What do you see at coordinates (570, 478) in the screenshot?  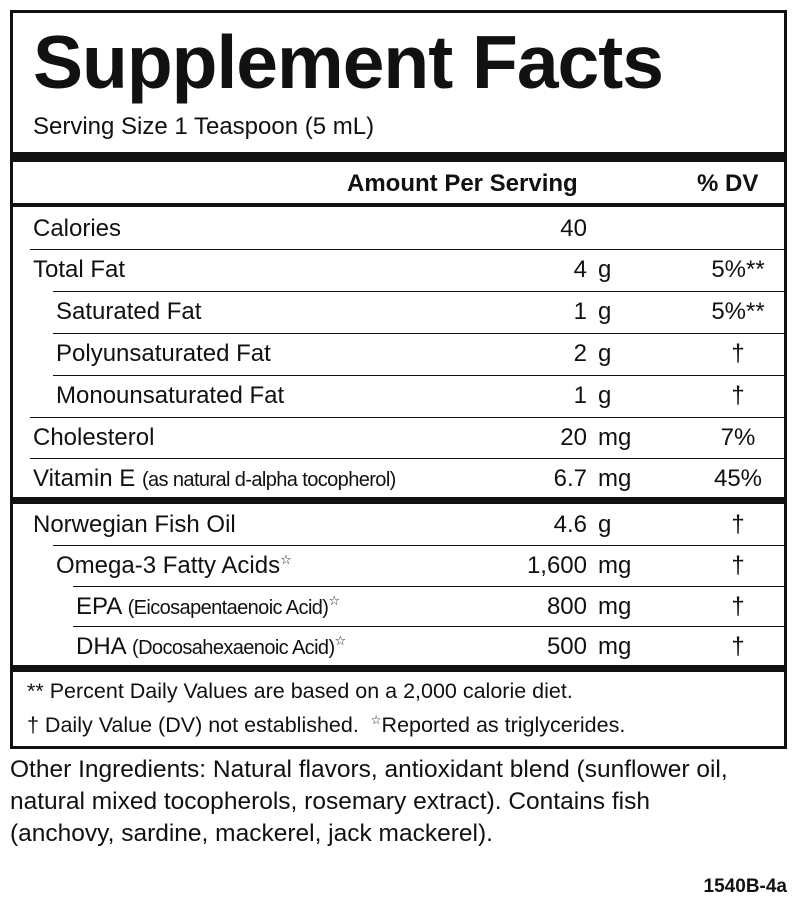 I see `amount: 6.7` at bounding box center [570, 478].